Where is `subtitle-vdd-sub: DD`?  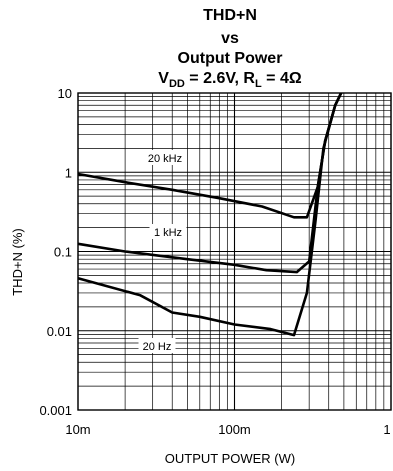 subtitle-vdd-sub: DD is located at coordinates (177, 84).